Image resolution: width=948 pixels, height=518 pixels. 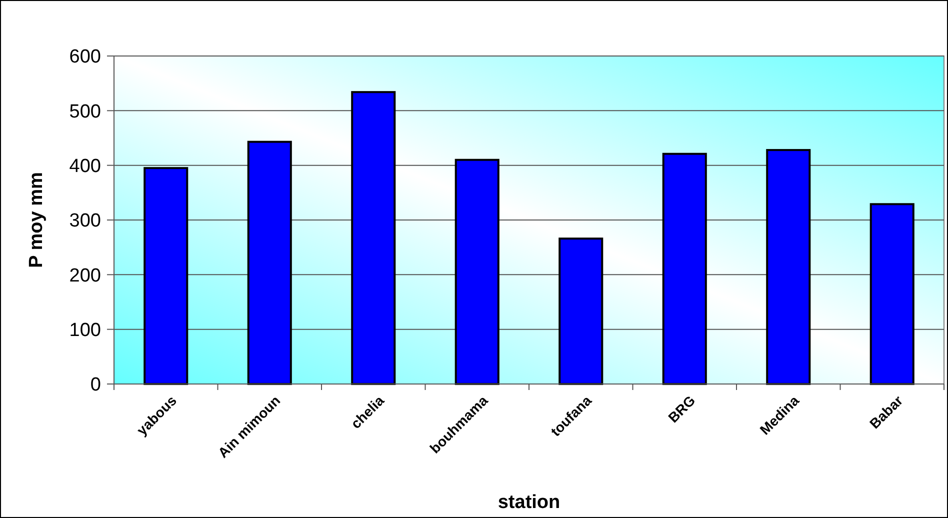 What do you see at coordinates (36, 220) in the screenshot?
I see `y-axis-title: P moy mm` at bounding box center [36, 220].